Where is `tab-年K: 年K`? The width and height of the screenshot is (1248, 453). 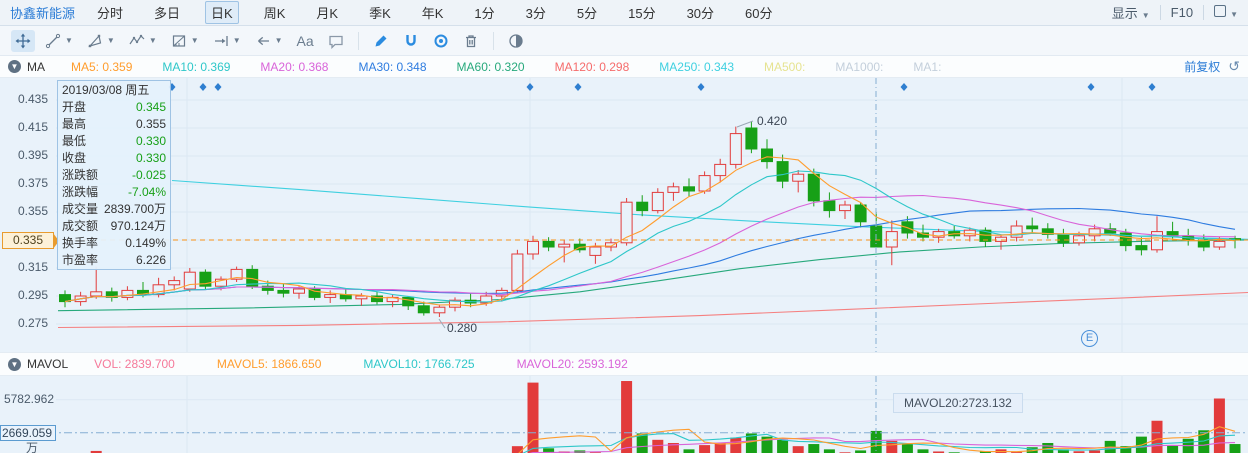
tab-年K: 年K is located at coordinates (432, 13).